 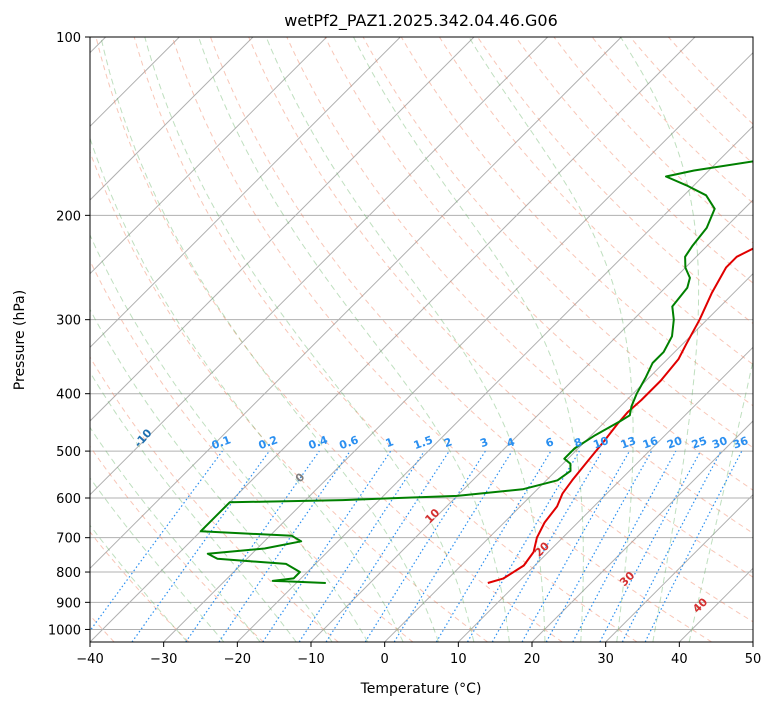 I want to click on moist-adiabat-label: 40, so click(x=700, y=605).